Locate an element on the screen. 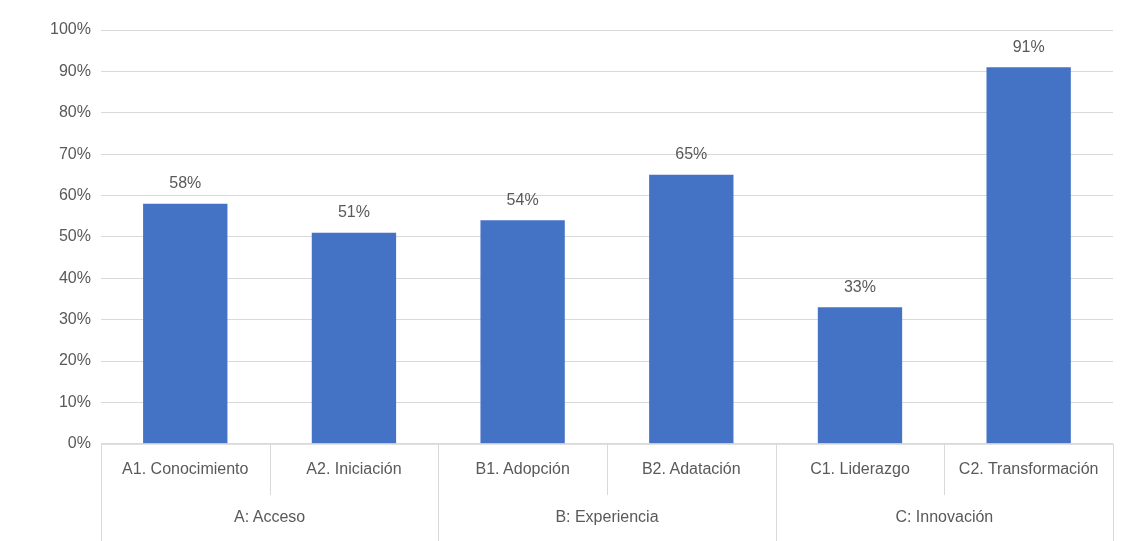 The image size is (1131, 541). data-label: 51% is located at coordinates (353, 212).